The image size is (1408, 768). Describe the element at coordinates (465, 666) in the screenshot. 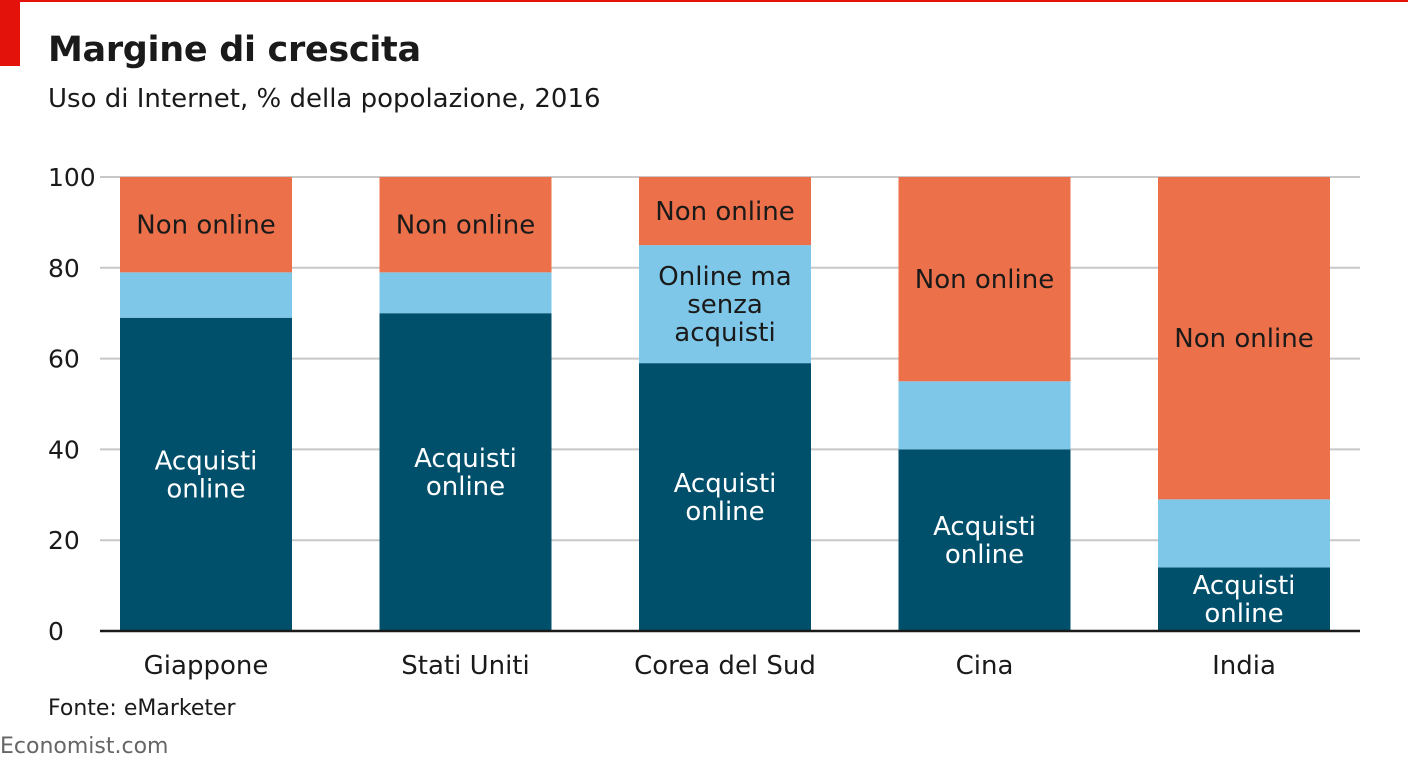

I see `x-category-label: Stati Uniti` at that location.